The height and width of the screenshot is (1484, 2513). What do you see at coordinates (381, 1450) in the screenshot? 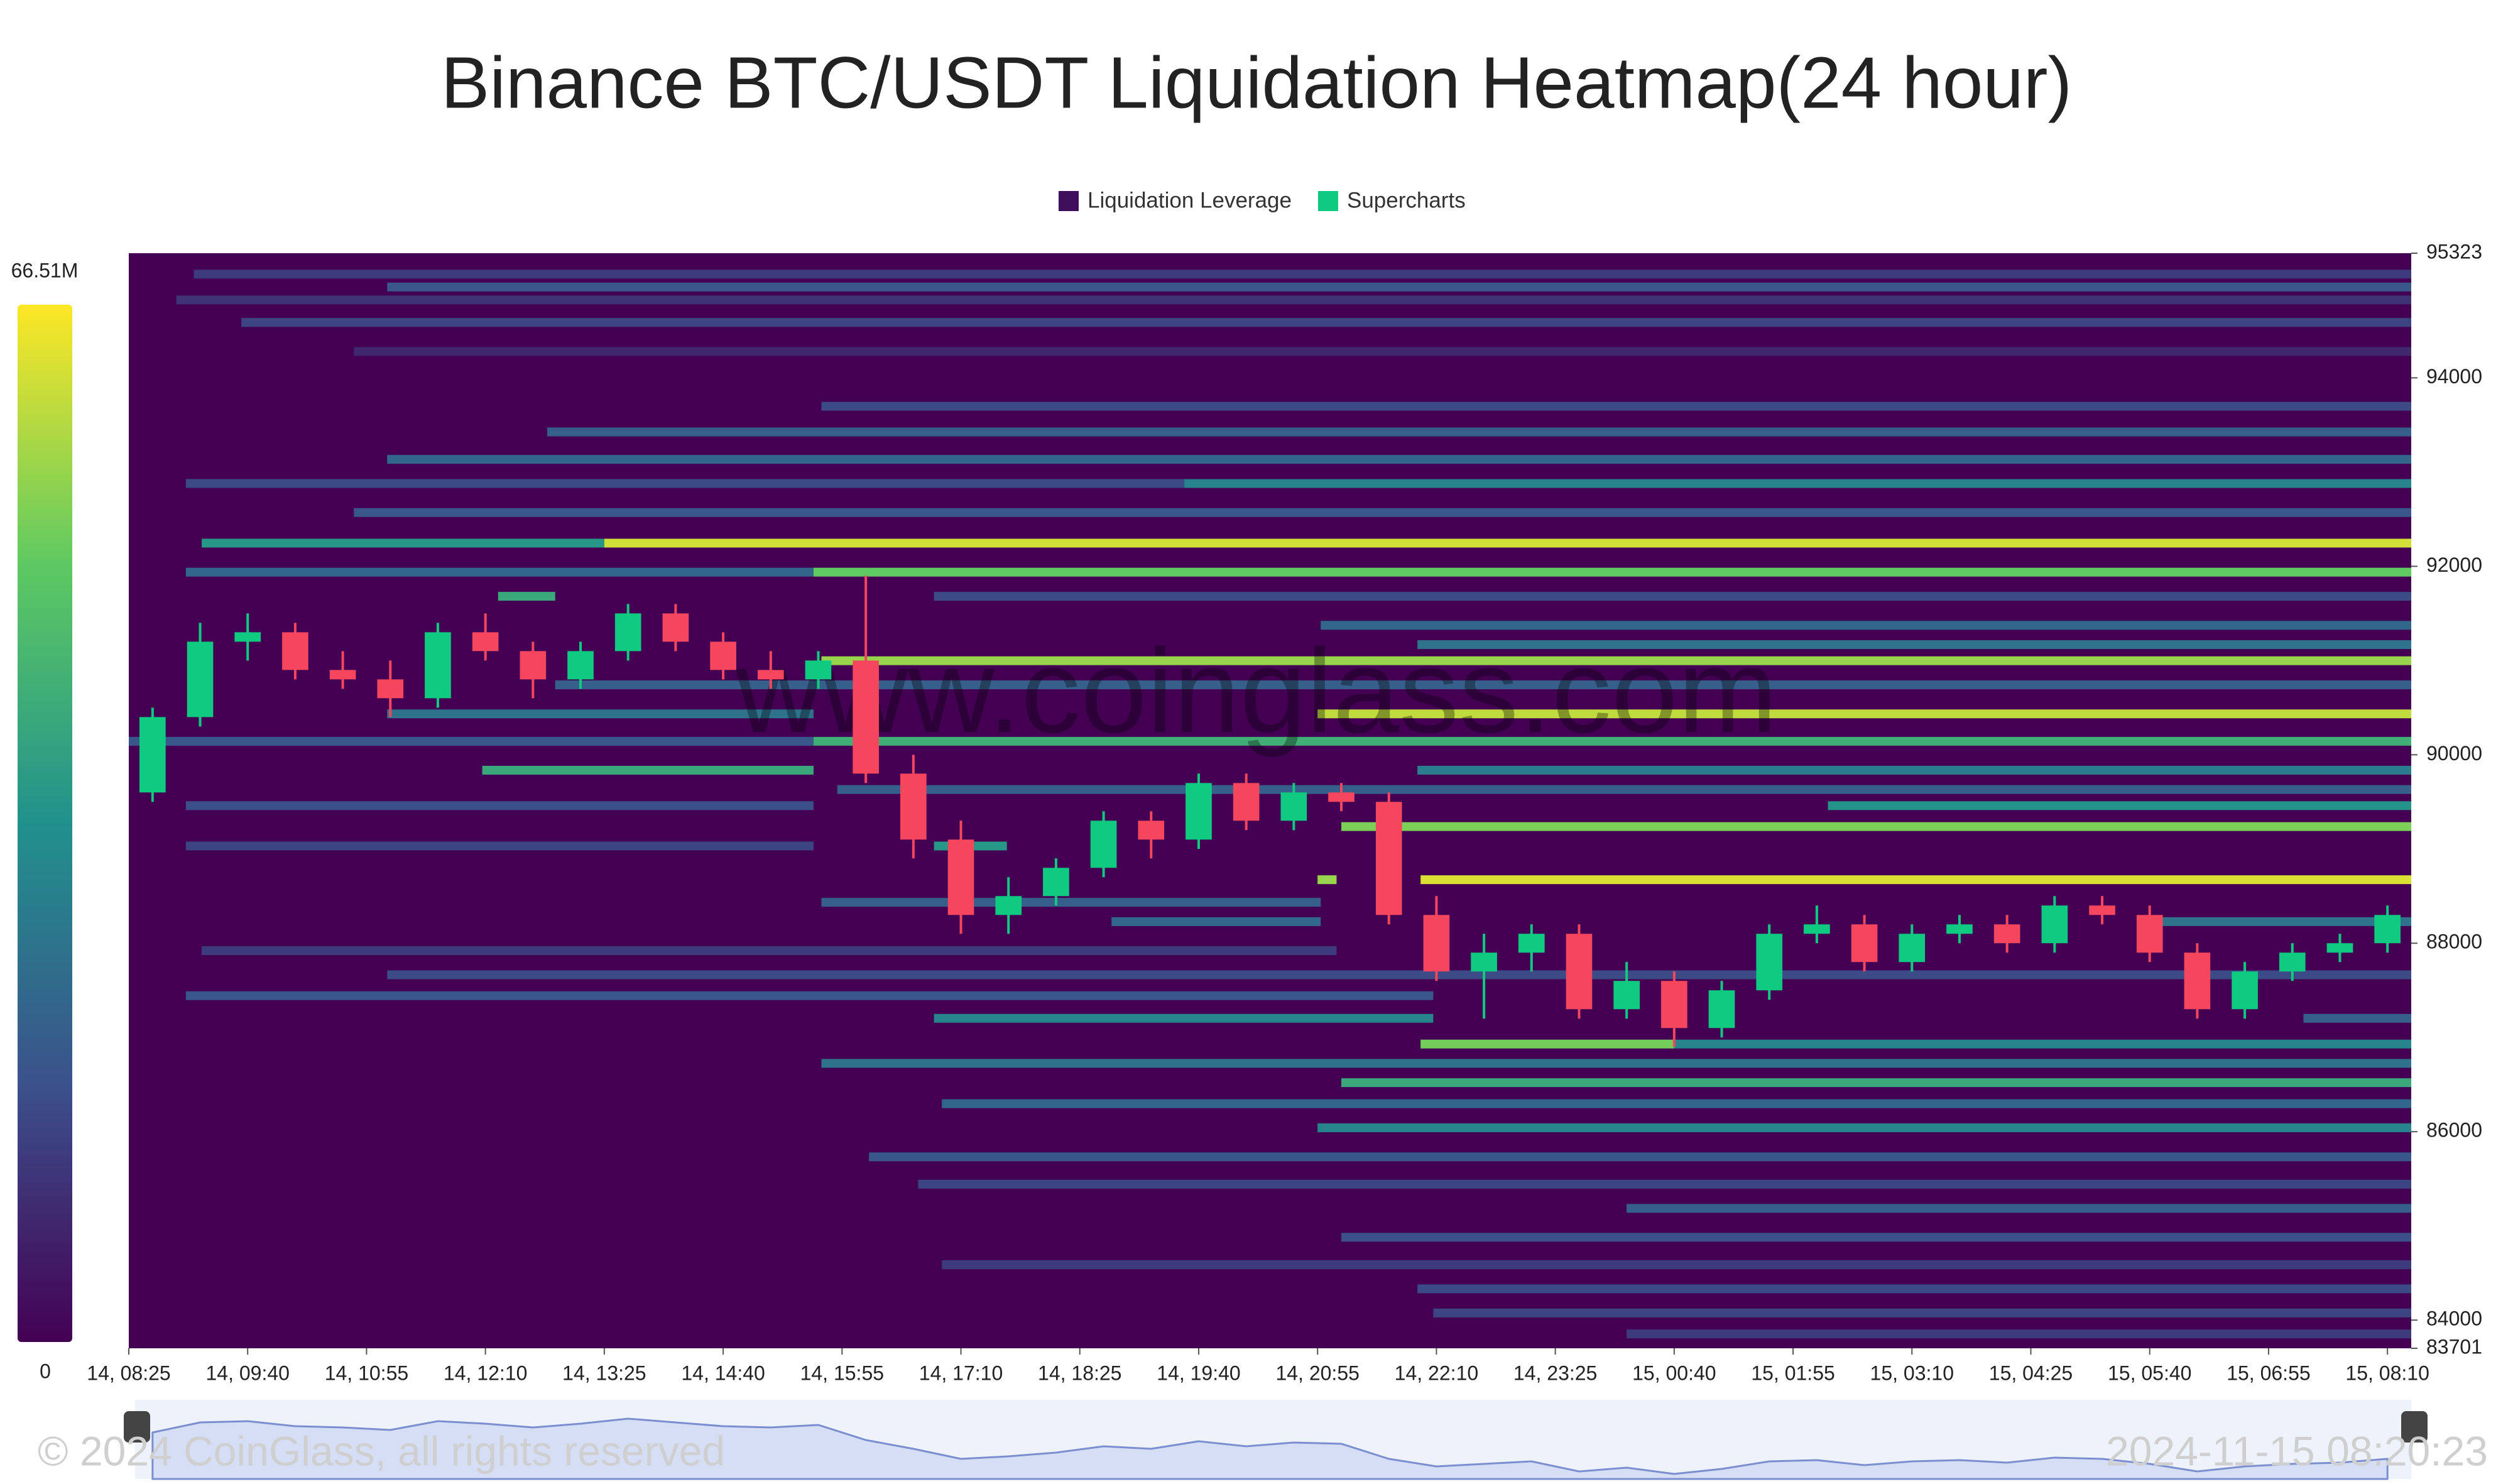
I see `copyright: © 2024 CoinGlass, all rights reserved` at bounding box center [381, 1450].